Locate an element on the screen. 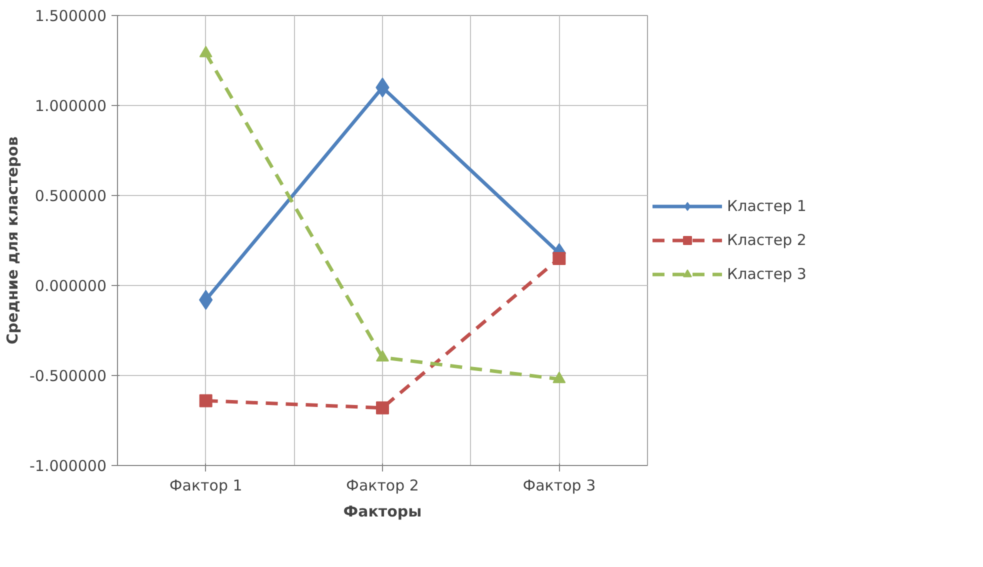 This screenshot has width=983, height=567. y-tick-label: -1.000000 is located at coordinates (68, 466).